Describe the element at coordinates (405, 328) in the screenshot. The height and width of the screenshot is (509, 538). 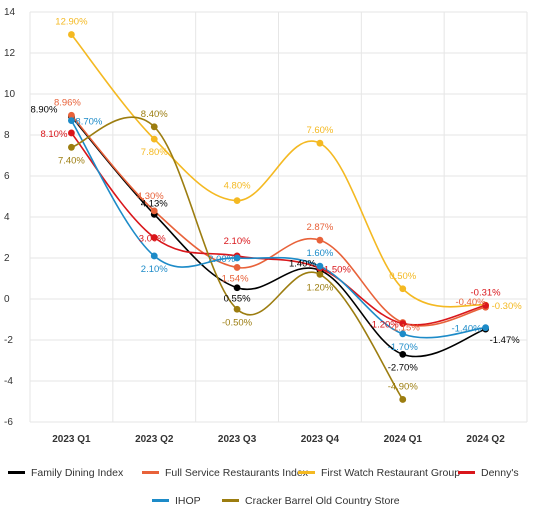
I see `data-label: -1.15%` at that location.